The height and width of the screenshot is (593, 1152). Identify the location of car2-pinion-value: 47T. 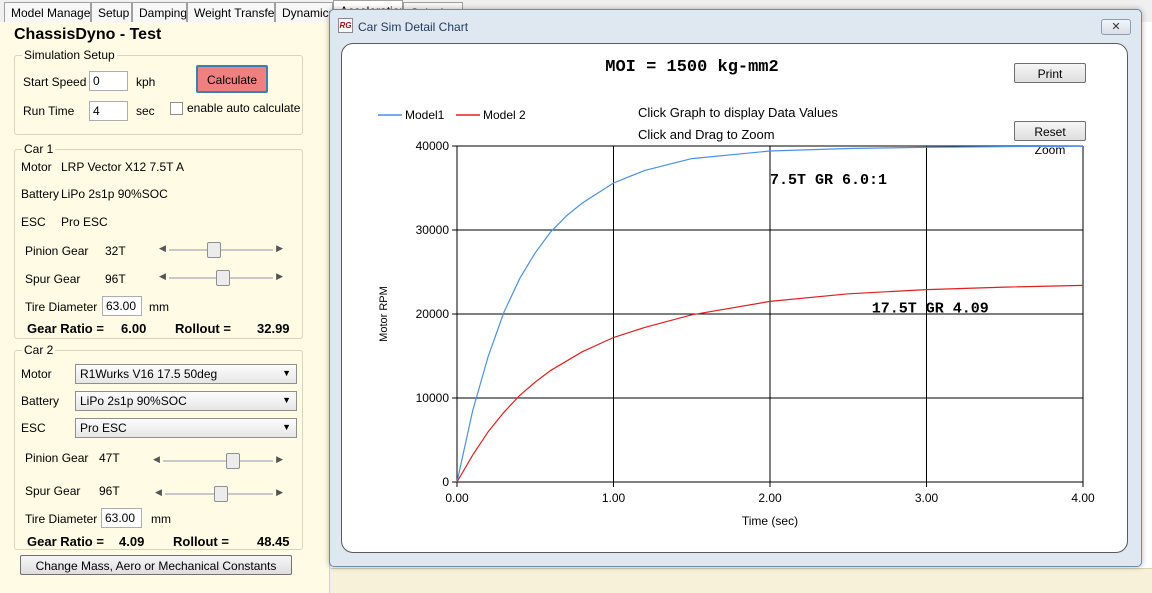
(109, 458).